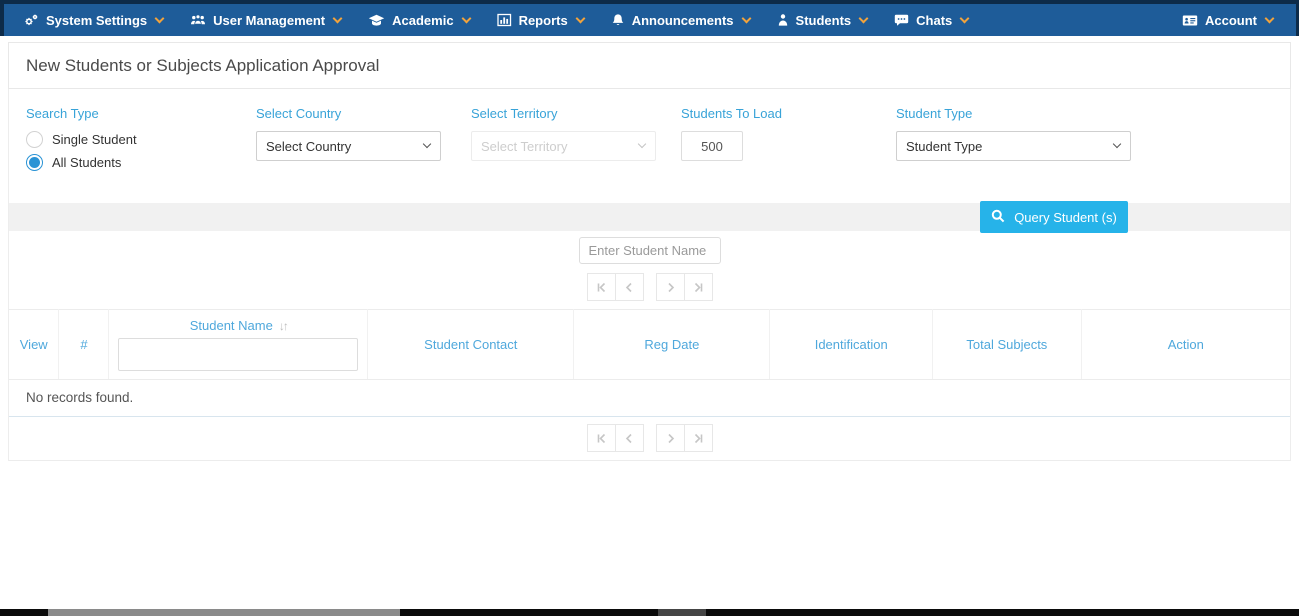 This screenshot has height=616, width=1299. I want to click on nav-item-account: Account, so click(1227, 20).